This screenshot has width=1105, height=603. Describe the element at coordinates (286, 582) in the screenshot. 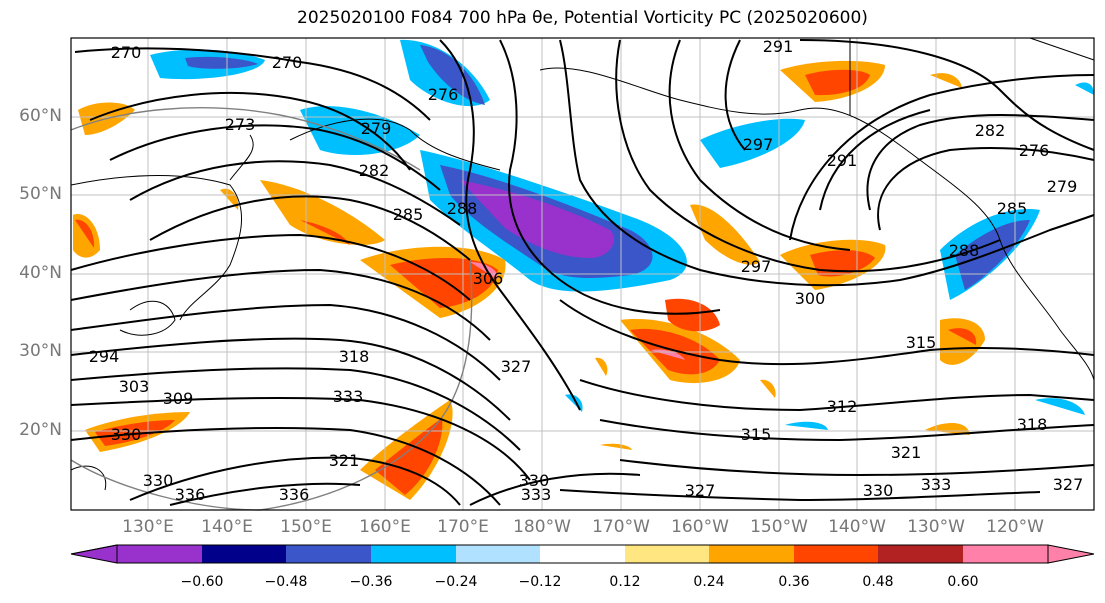

I see `colorbar-tick-label: −0.48` at that location.